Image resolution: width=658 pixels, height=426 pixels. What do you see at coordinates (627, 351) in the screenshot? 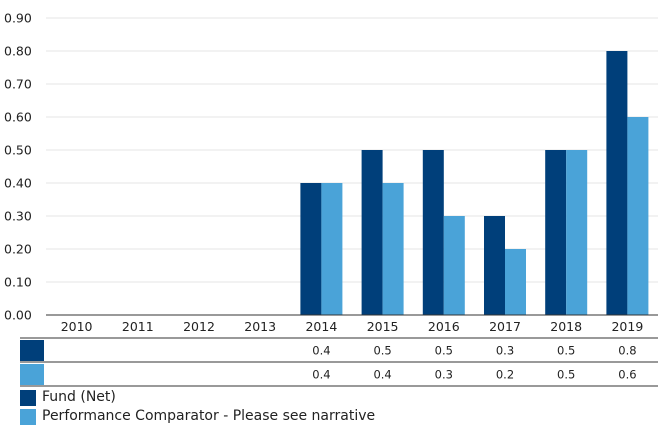
I see `table-value: 0.8` at bounding box center [627, 351].